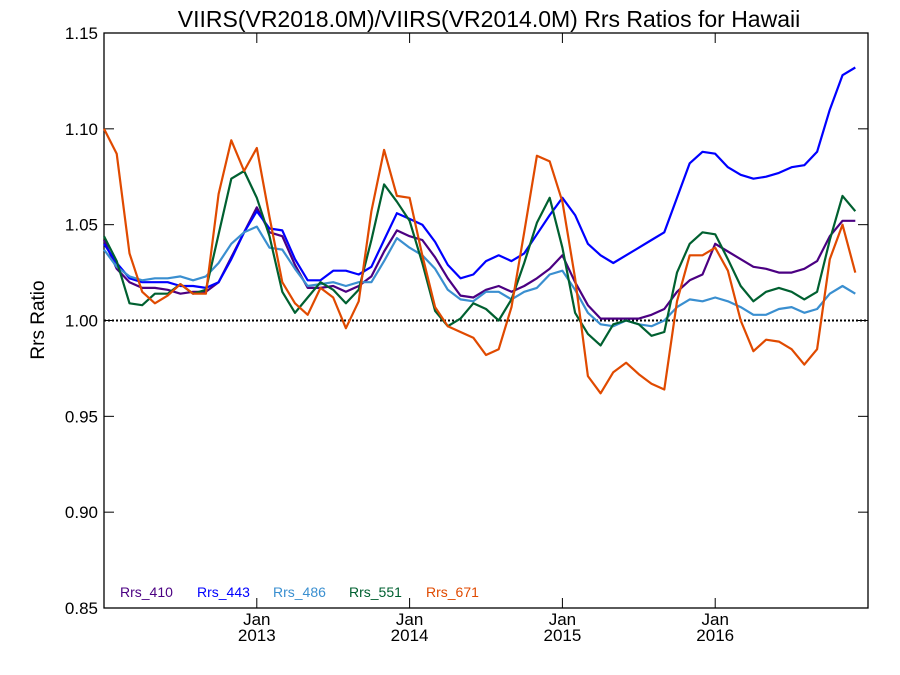 The width and height of the screenshot is (900, 675). Describe the element at coordinates (81, 129) in the screenshot. I see `y-tick-label: 1.10` at that location.